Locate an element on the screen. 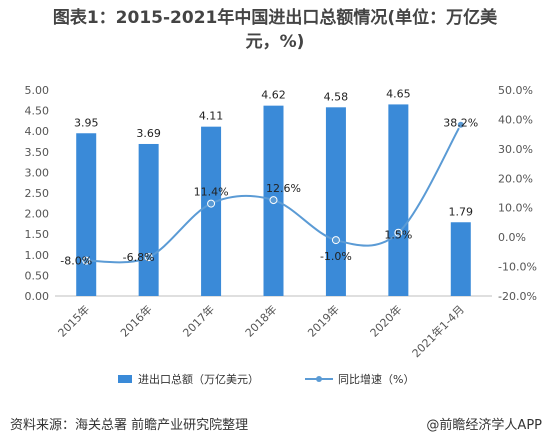 This screenshot has width=550, height=443. brand-watermark: @前瞻经济学人APP is located at coordinates (484, 425).